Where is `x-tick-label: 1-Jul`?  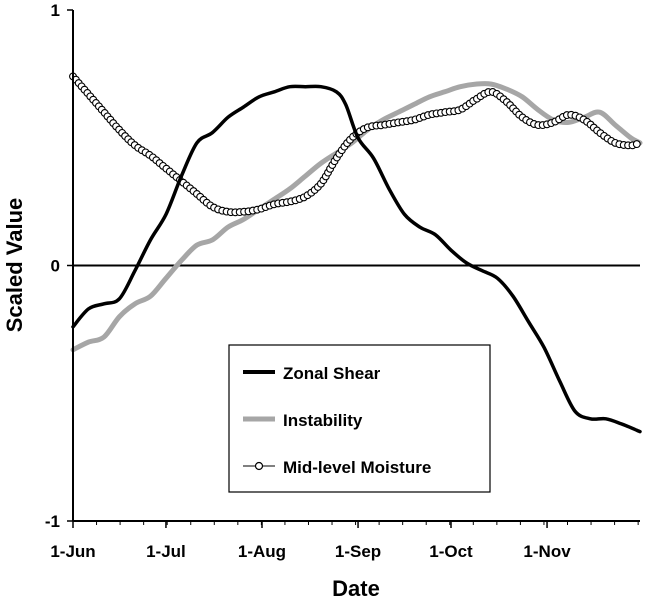
x-tick-label: 1-Jul is located at coordinates (166, 551).